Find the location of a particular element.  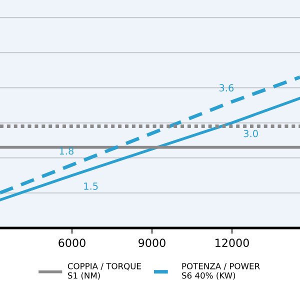

data-label: 1.8 is located at coordinates (67, 151).